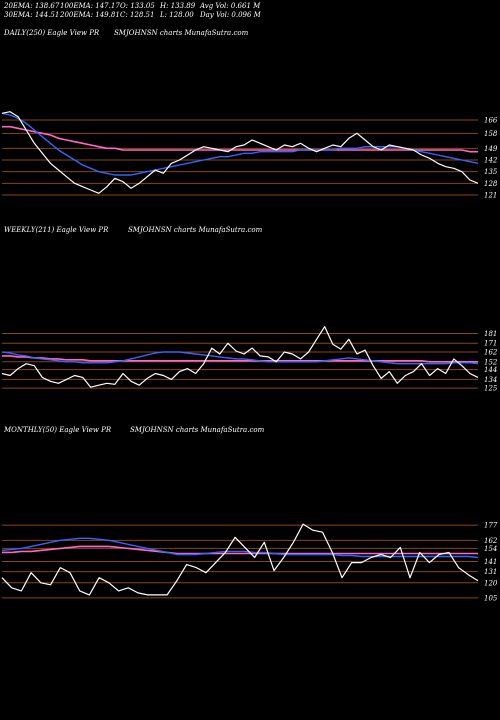 This screenshot has width=500, height=720. Describe the element at coordinates (491, 389) in the screenshot. I see `y-tick-label: 125` at that location.